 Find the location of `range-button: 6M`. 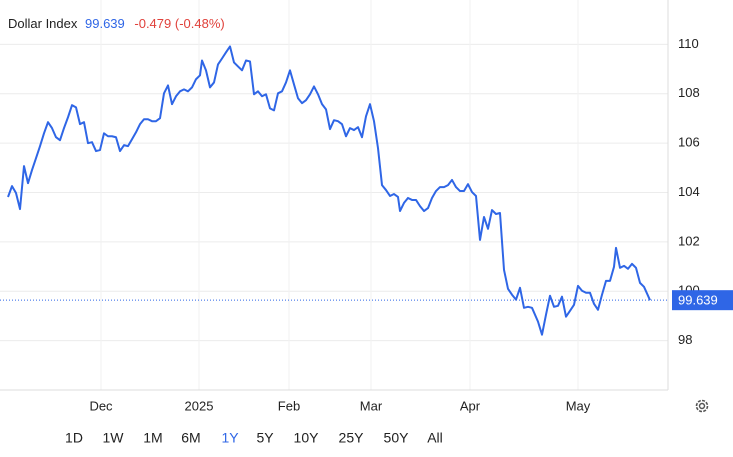

range-button: 6M is located at coordinates (190, 438).